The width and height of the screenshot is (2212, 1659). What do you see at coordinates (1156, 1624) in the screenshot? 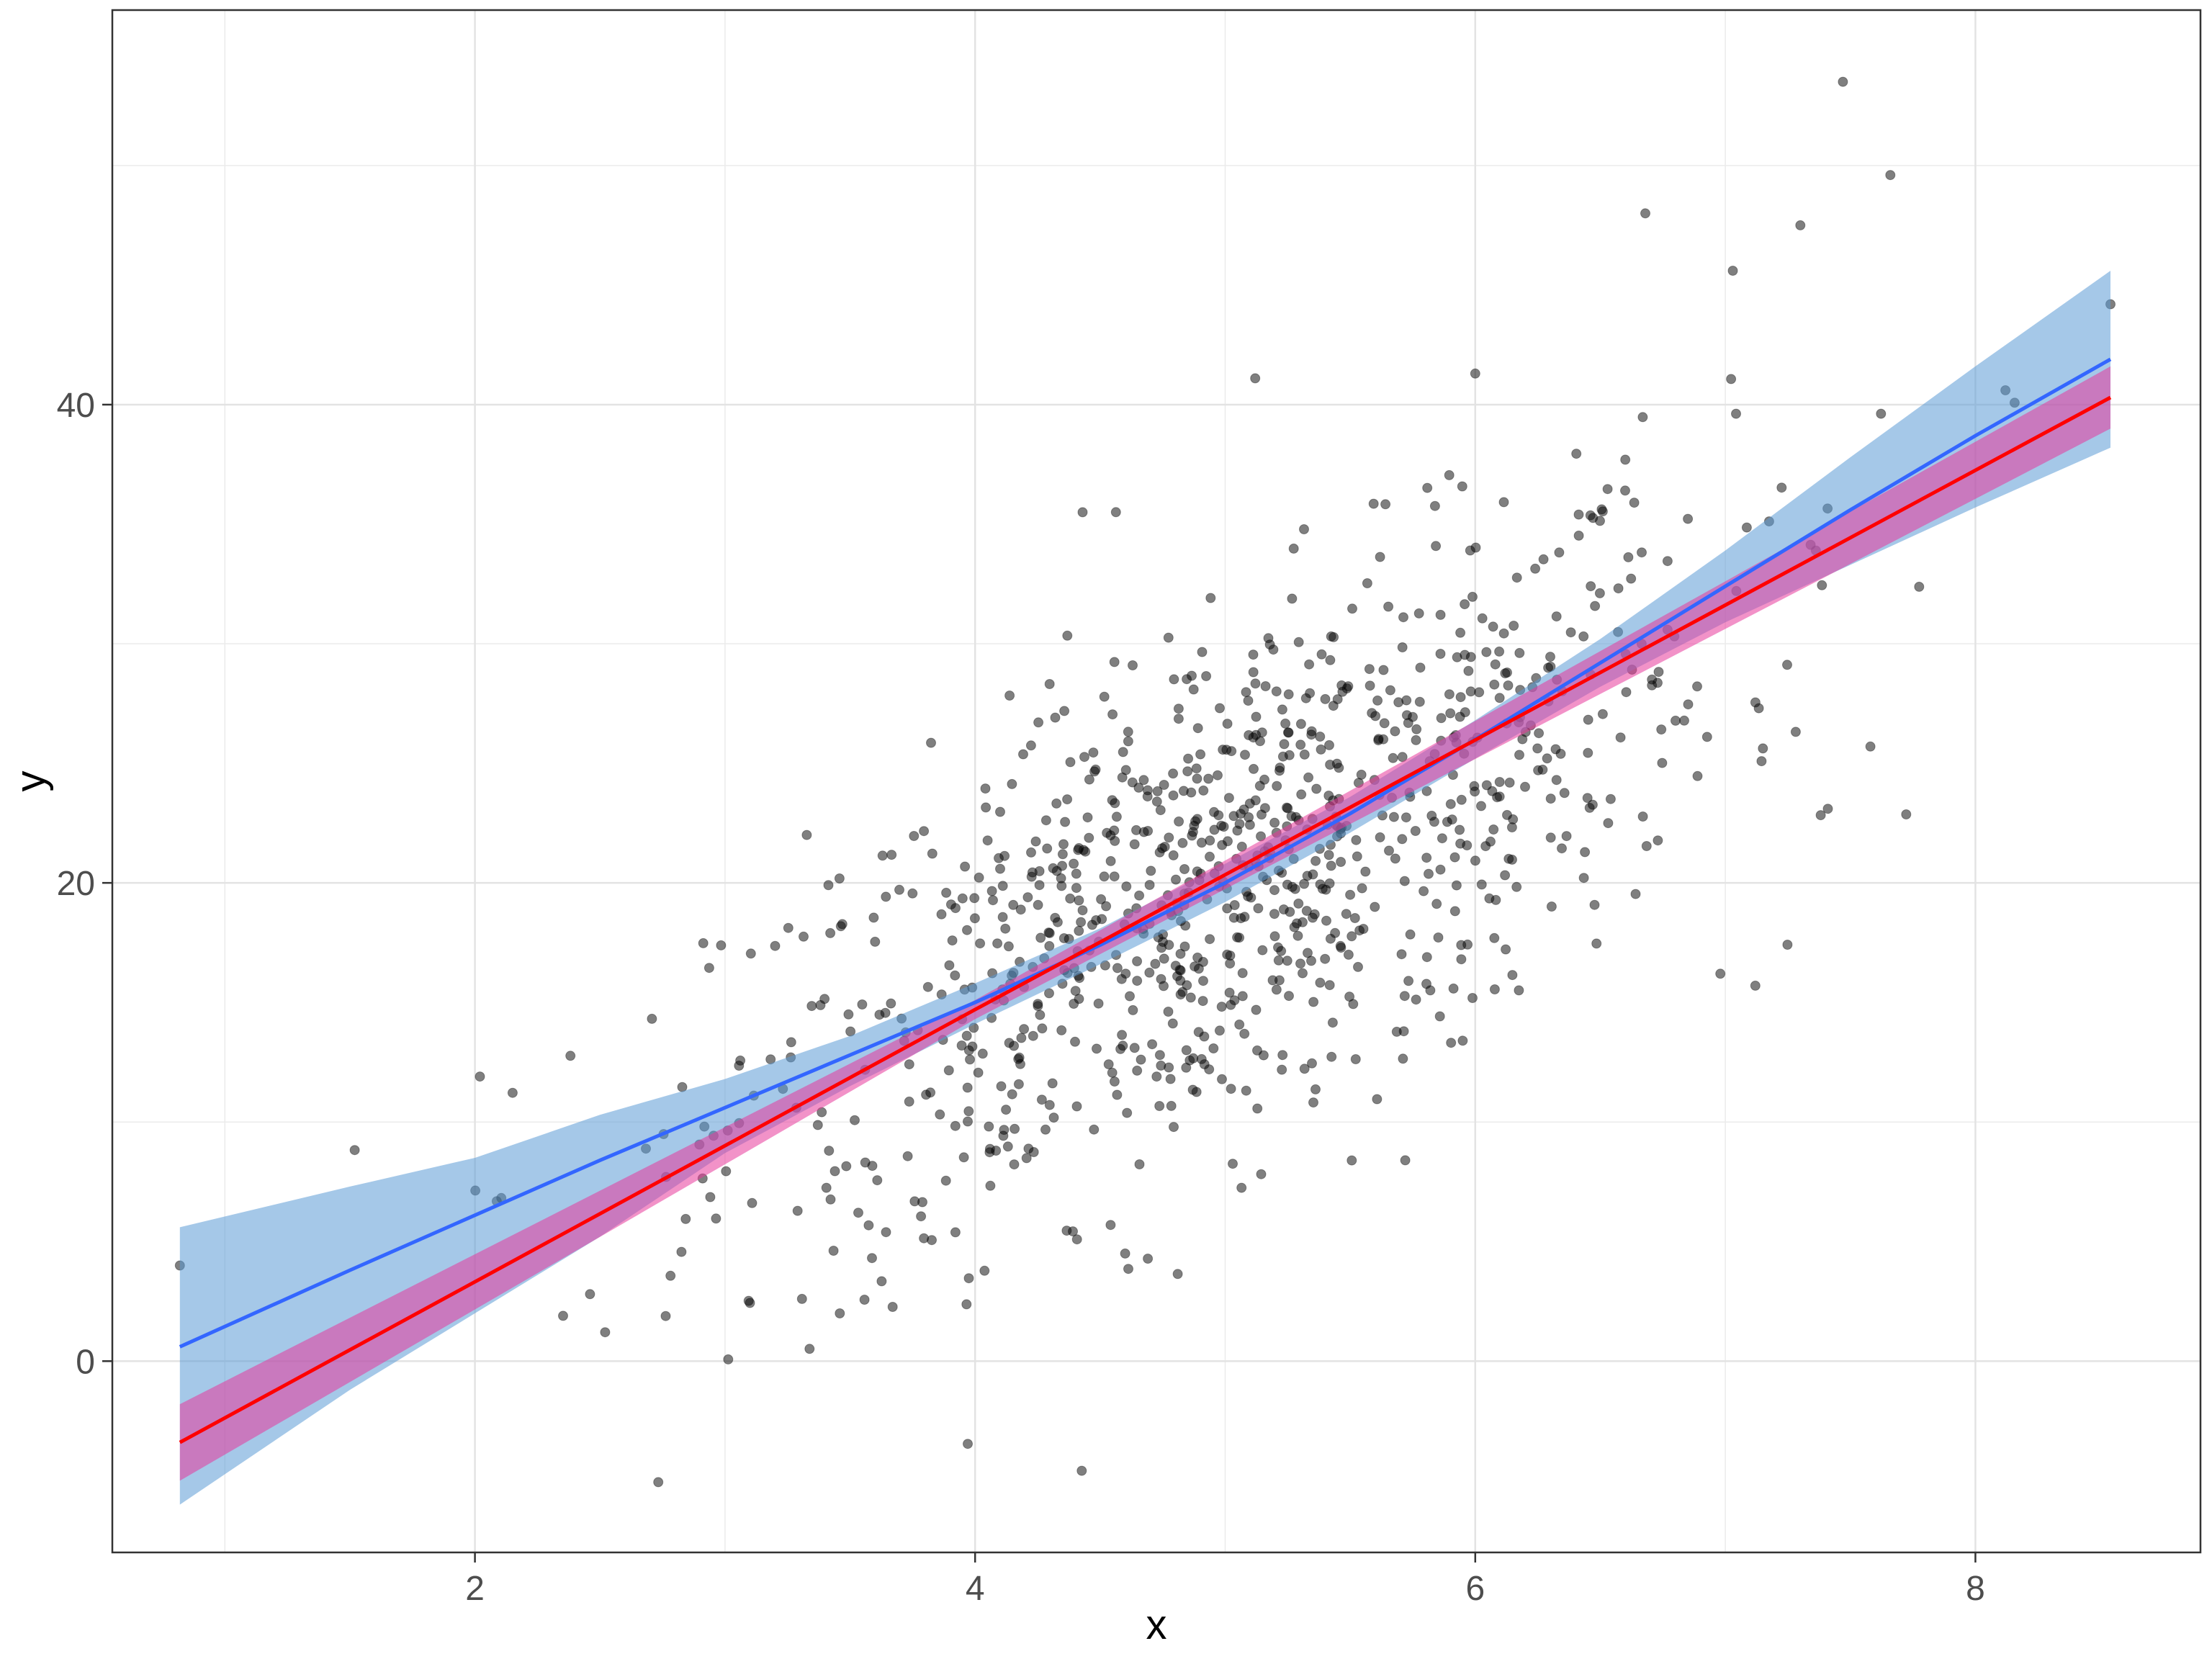
I see `x-axis-title: x` at bounding box center [1156, 1624].